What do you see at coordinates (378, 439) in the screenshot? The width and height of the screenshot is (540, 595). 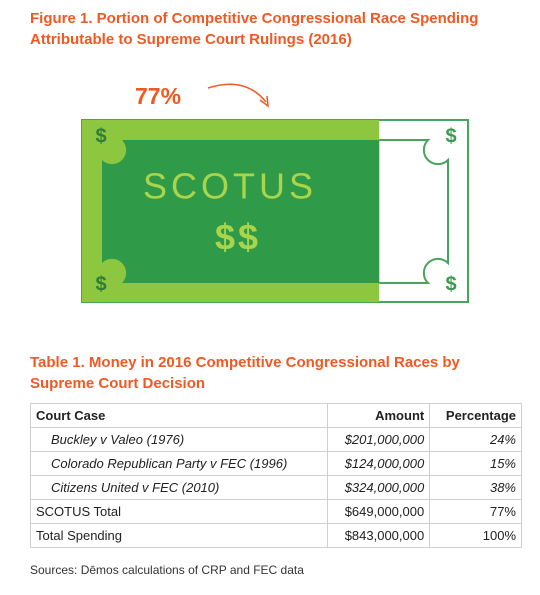 I see `table-cell: $201,000,000` at bounding box center [378, 439].